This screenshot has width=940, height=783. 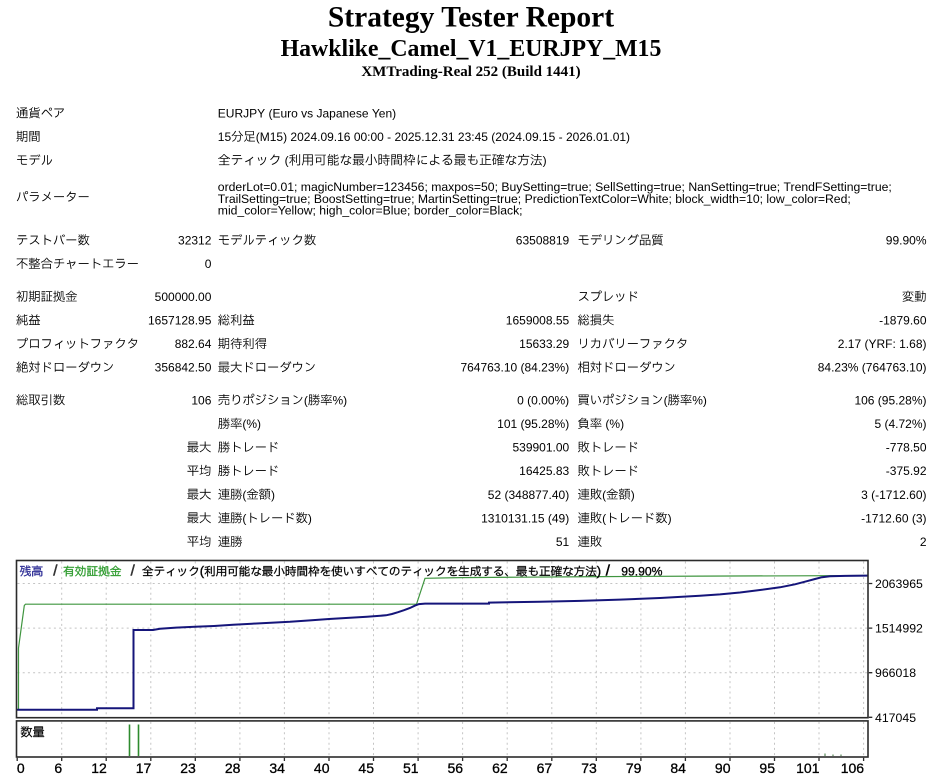 What do you see at coordinates (900, 424) in the screenshot?
I see `svg-text: 5 (4.72%)` at bounding box center [900, 424].